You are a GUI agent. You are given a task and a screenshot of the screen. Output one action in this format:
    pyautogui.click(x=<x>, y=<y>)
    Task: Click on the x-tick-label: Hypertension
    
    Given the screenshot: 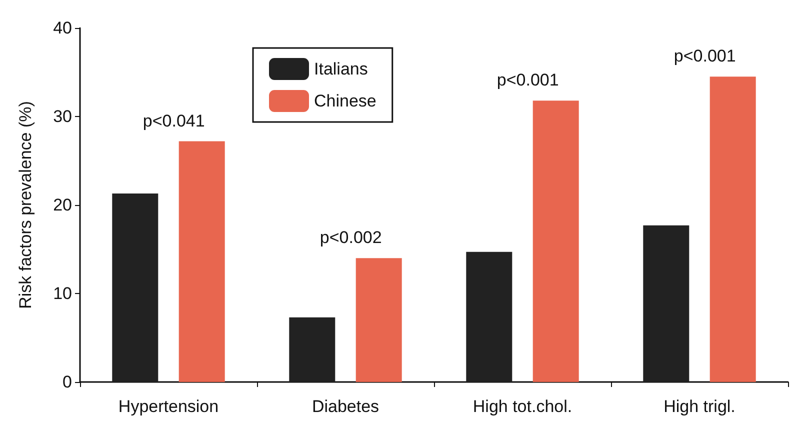 What is the action you would take?
    pyautogui.click(x=168, y=406)
    